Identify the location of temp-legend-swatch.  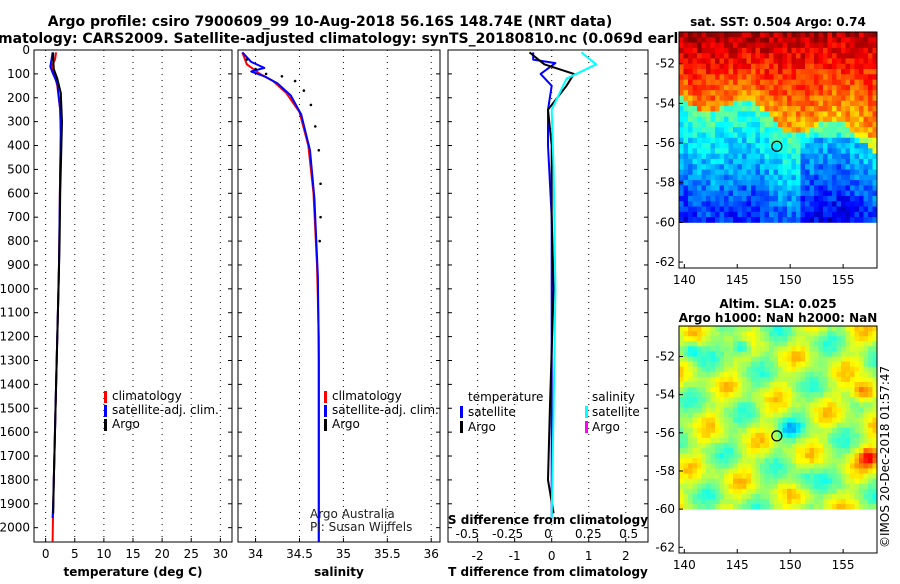
(105, 425).